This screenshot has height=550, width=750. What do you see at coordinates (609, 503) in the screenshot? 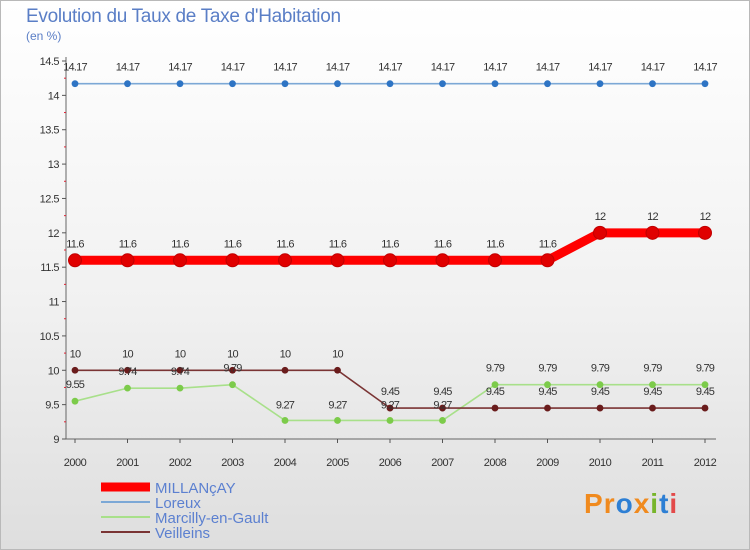
I see `logo-letter: r` at bounding box center [609, 503].